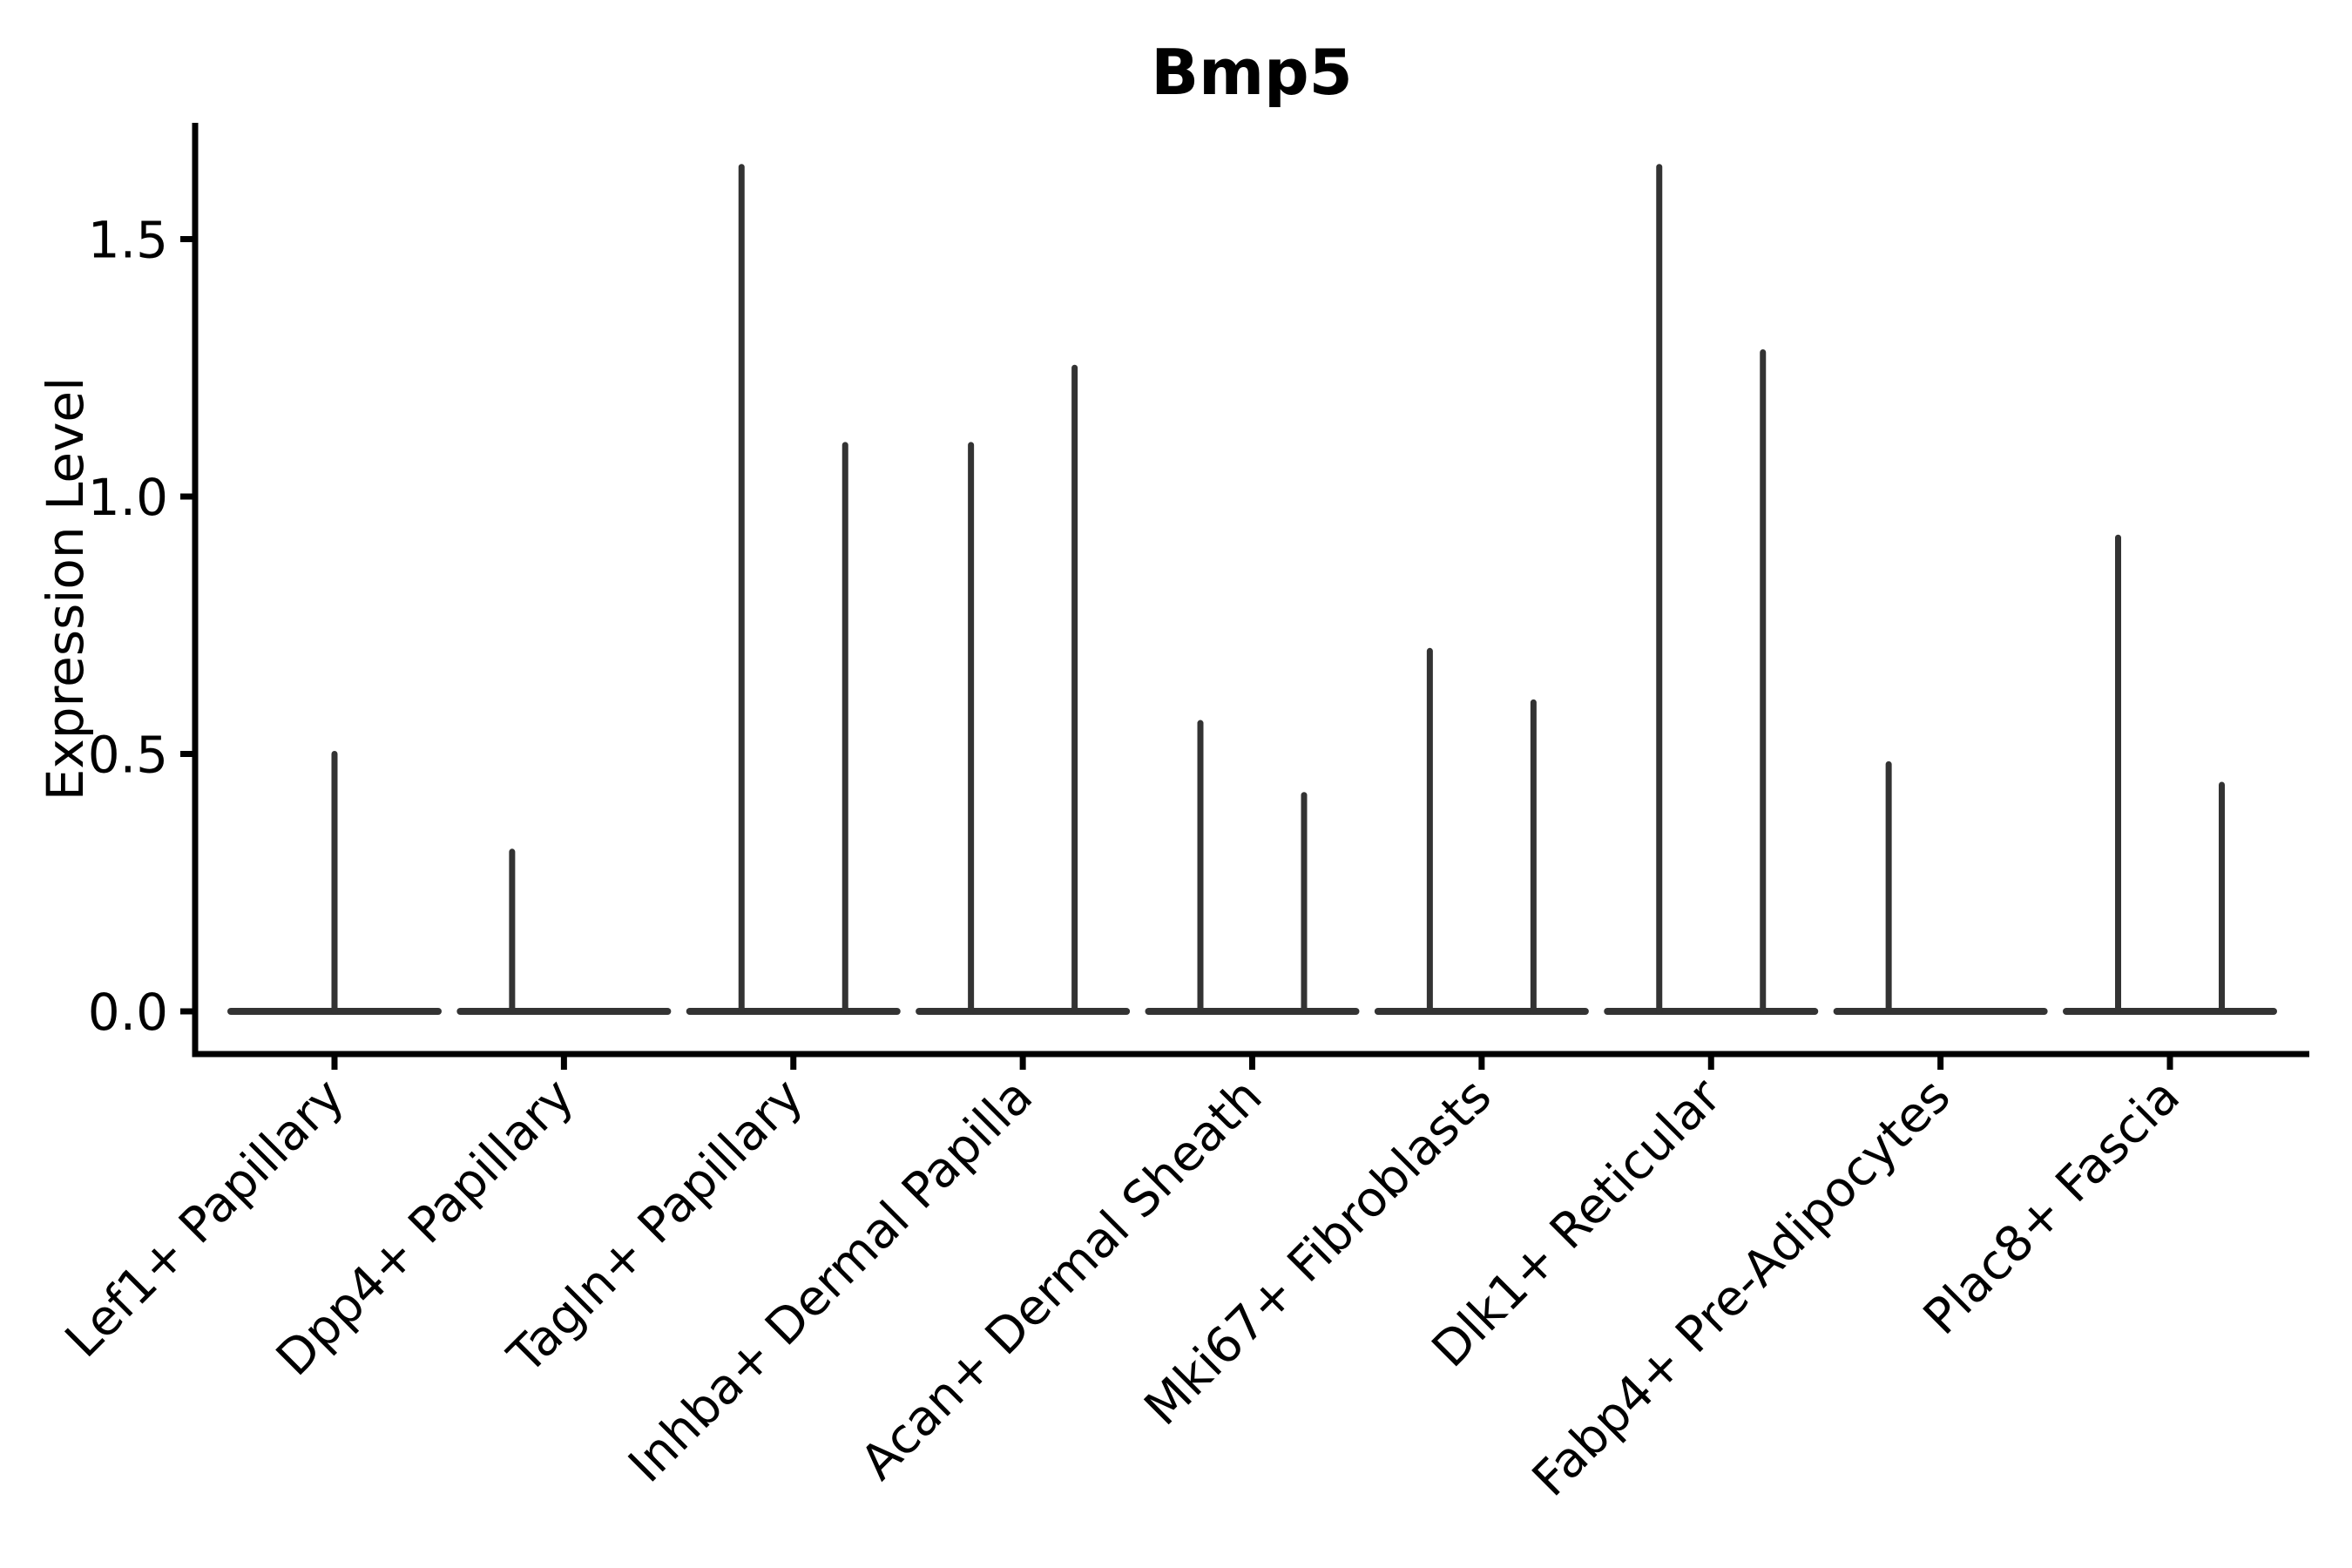  What do you see at coordinates (66, 589) in the screenshot?
I see `y-axis-label: Expression Level` at bounding box center [66, 589].